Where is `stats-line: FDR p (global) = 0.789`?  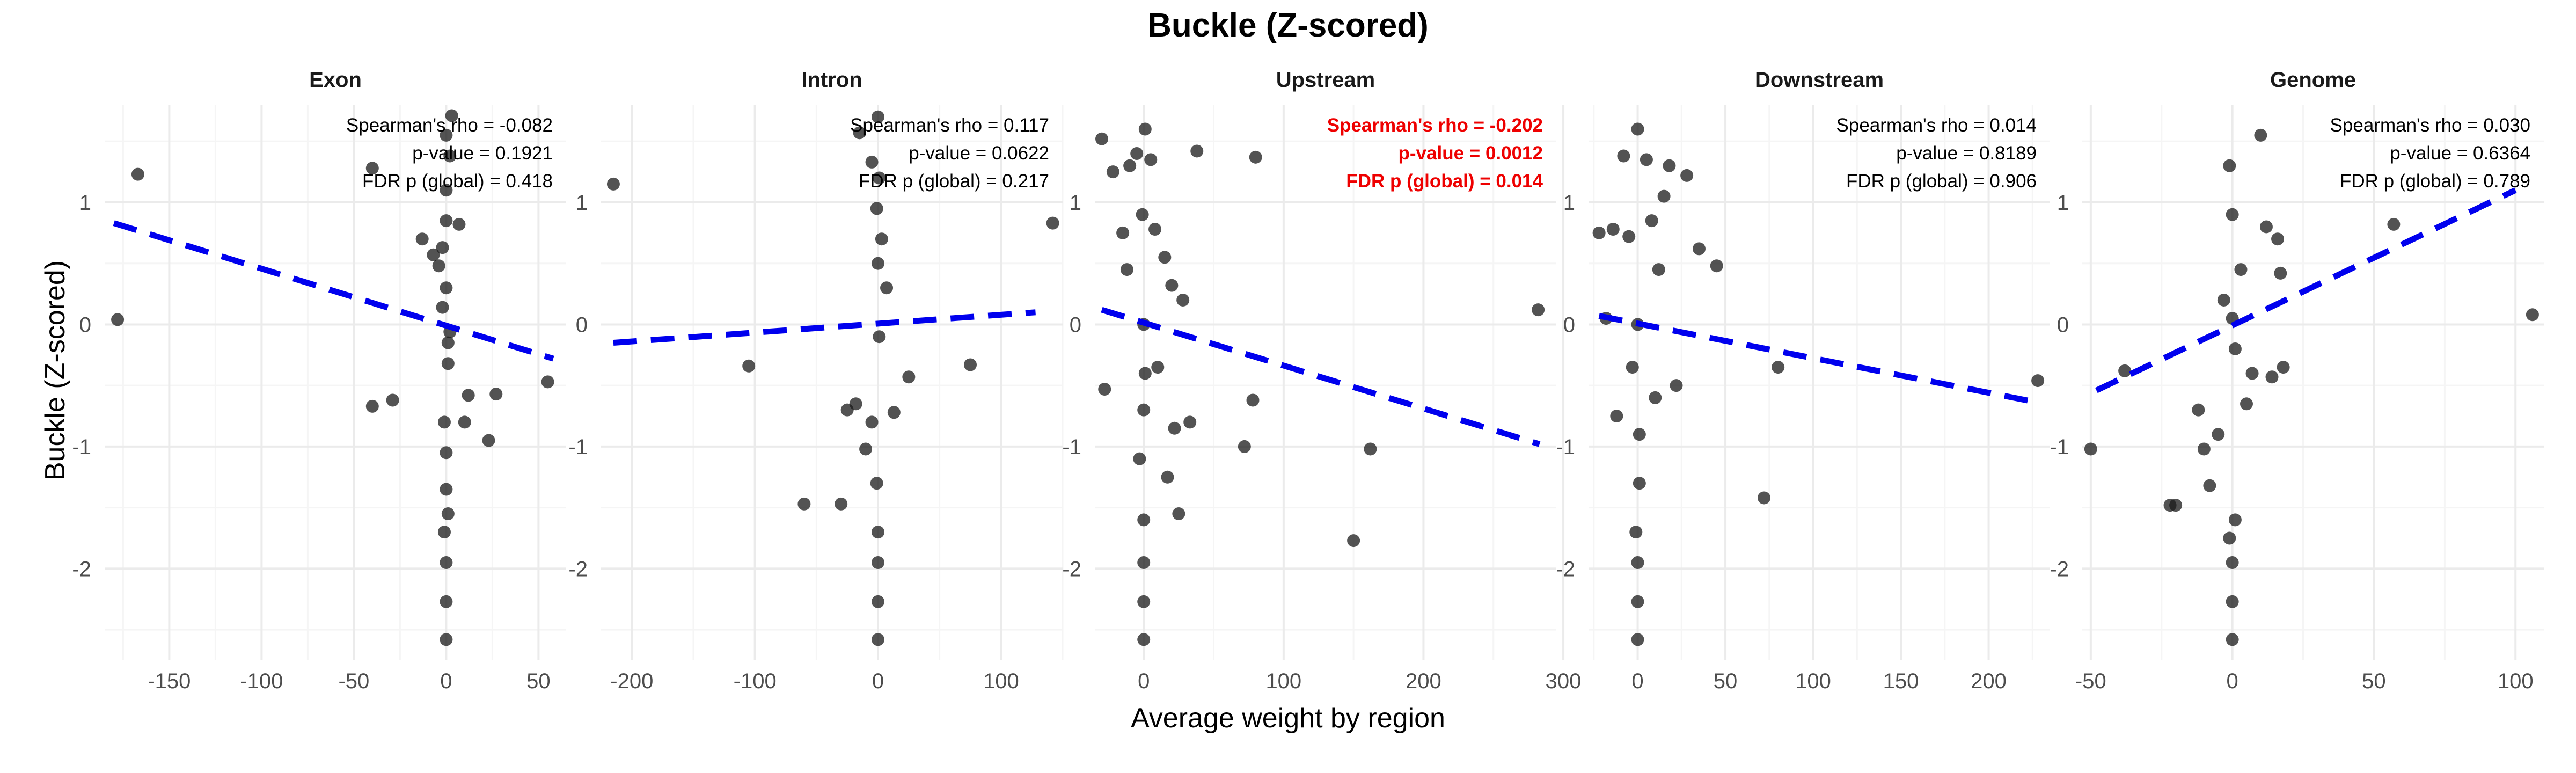
stats-line: FDR p (global) = 0.789 is located at coordinates (2435, 181).